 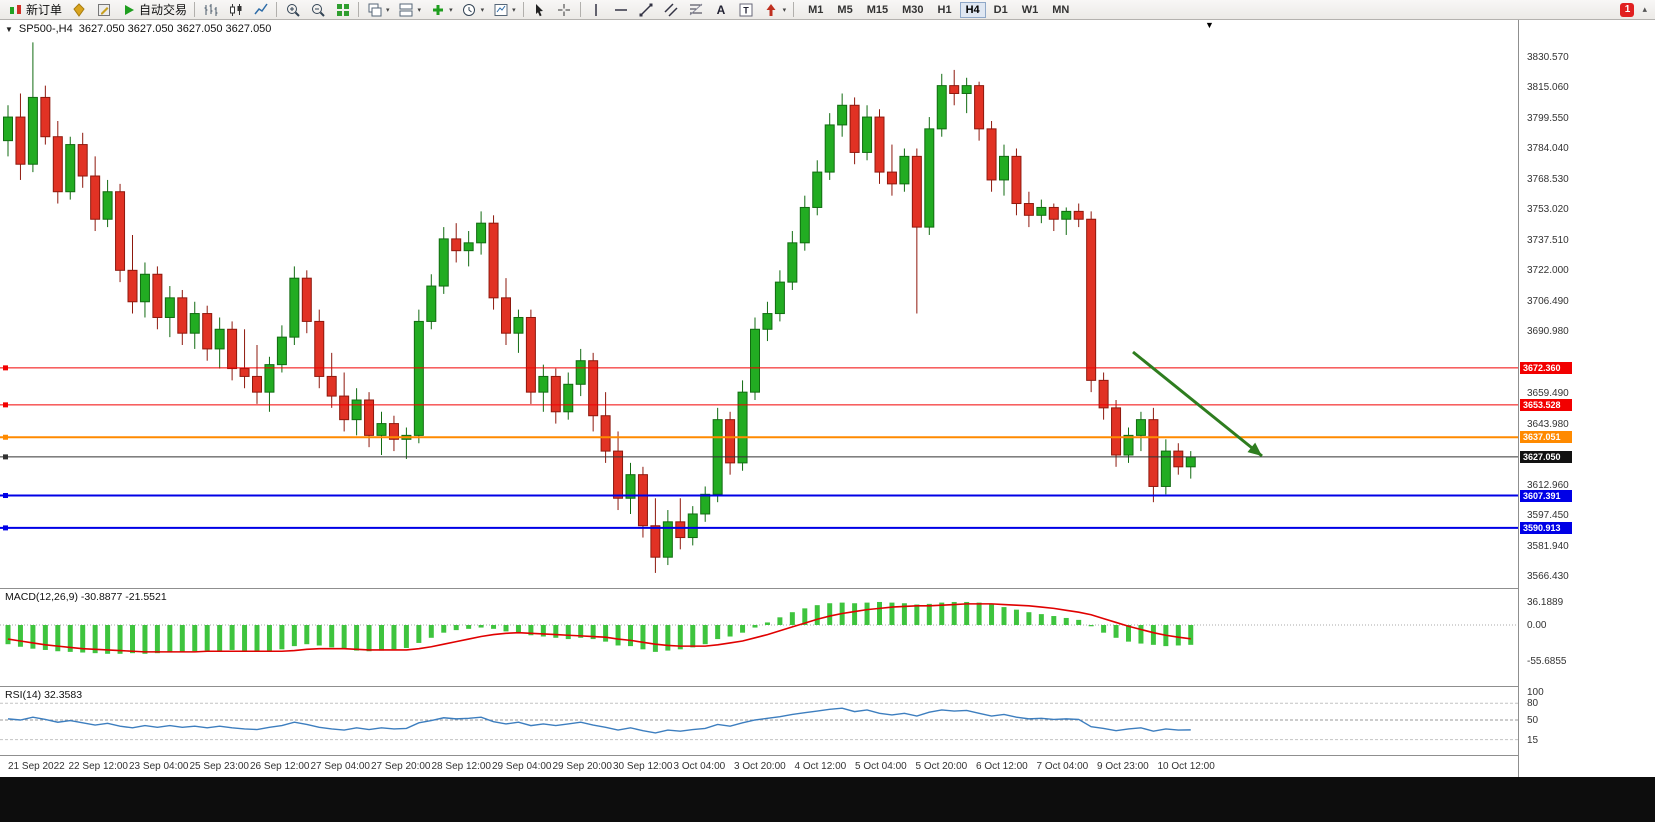 What do you see at coordinates (1197, 404) in the screenshot?
I see `trend-arrow` at bounding box center [1197, 404].